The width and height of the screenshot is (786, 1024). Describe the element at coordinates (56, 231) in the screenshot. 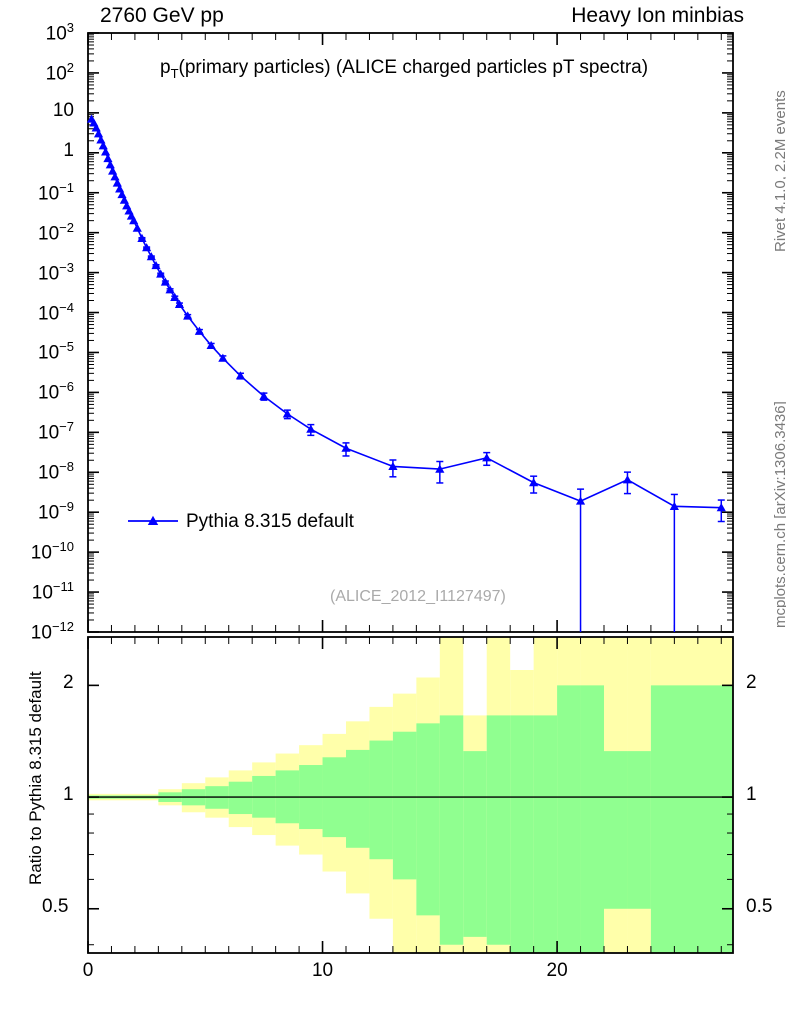

I see `main-y-tick-label: 10⁻²` at that location.